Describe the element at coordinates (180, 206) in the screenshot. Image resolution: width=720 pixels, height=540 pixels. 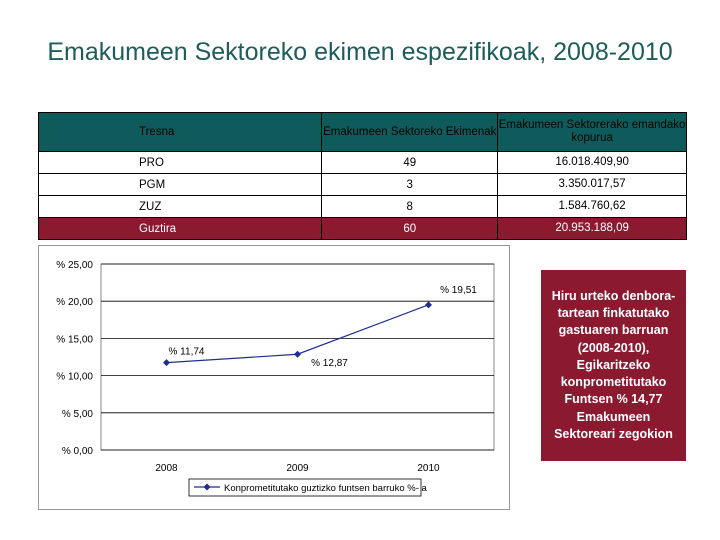
I see `row-tresna: ZUZ` at that location.